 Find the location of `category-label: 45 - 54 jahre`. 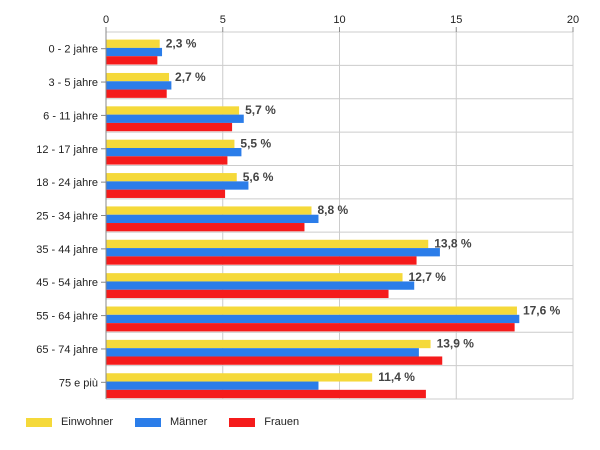

category-label: 45 - 54 jahre is located at coordinates (67, 283).